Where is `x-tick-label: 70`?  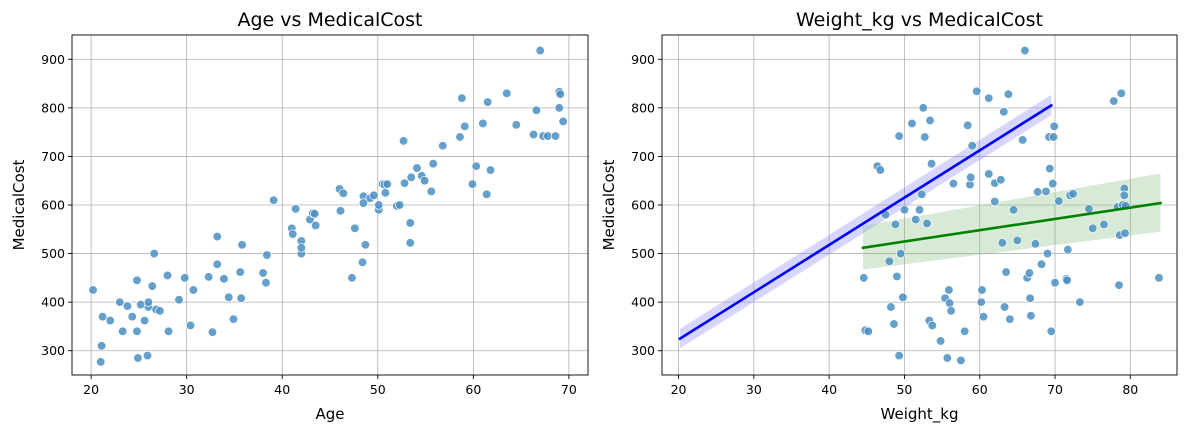 x-tick-label: 70 is located at coordinates (569, 389).